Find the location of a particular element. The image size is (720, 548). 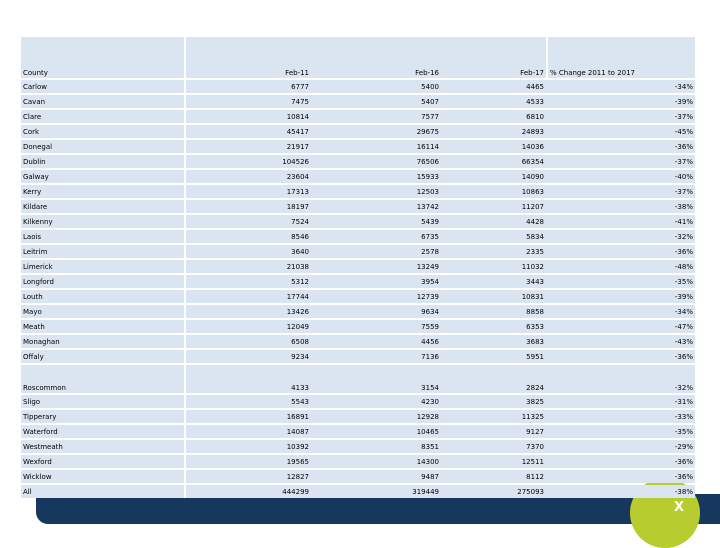

cell-feb-16: 9634 is located at coordinates (376, 311).